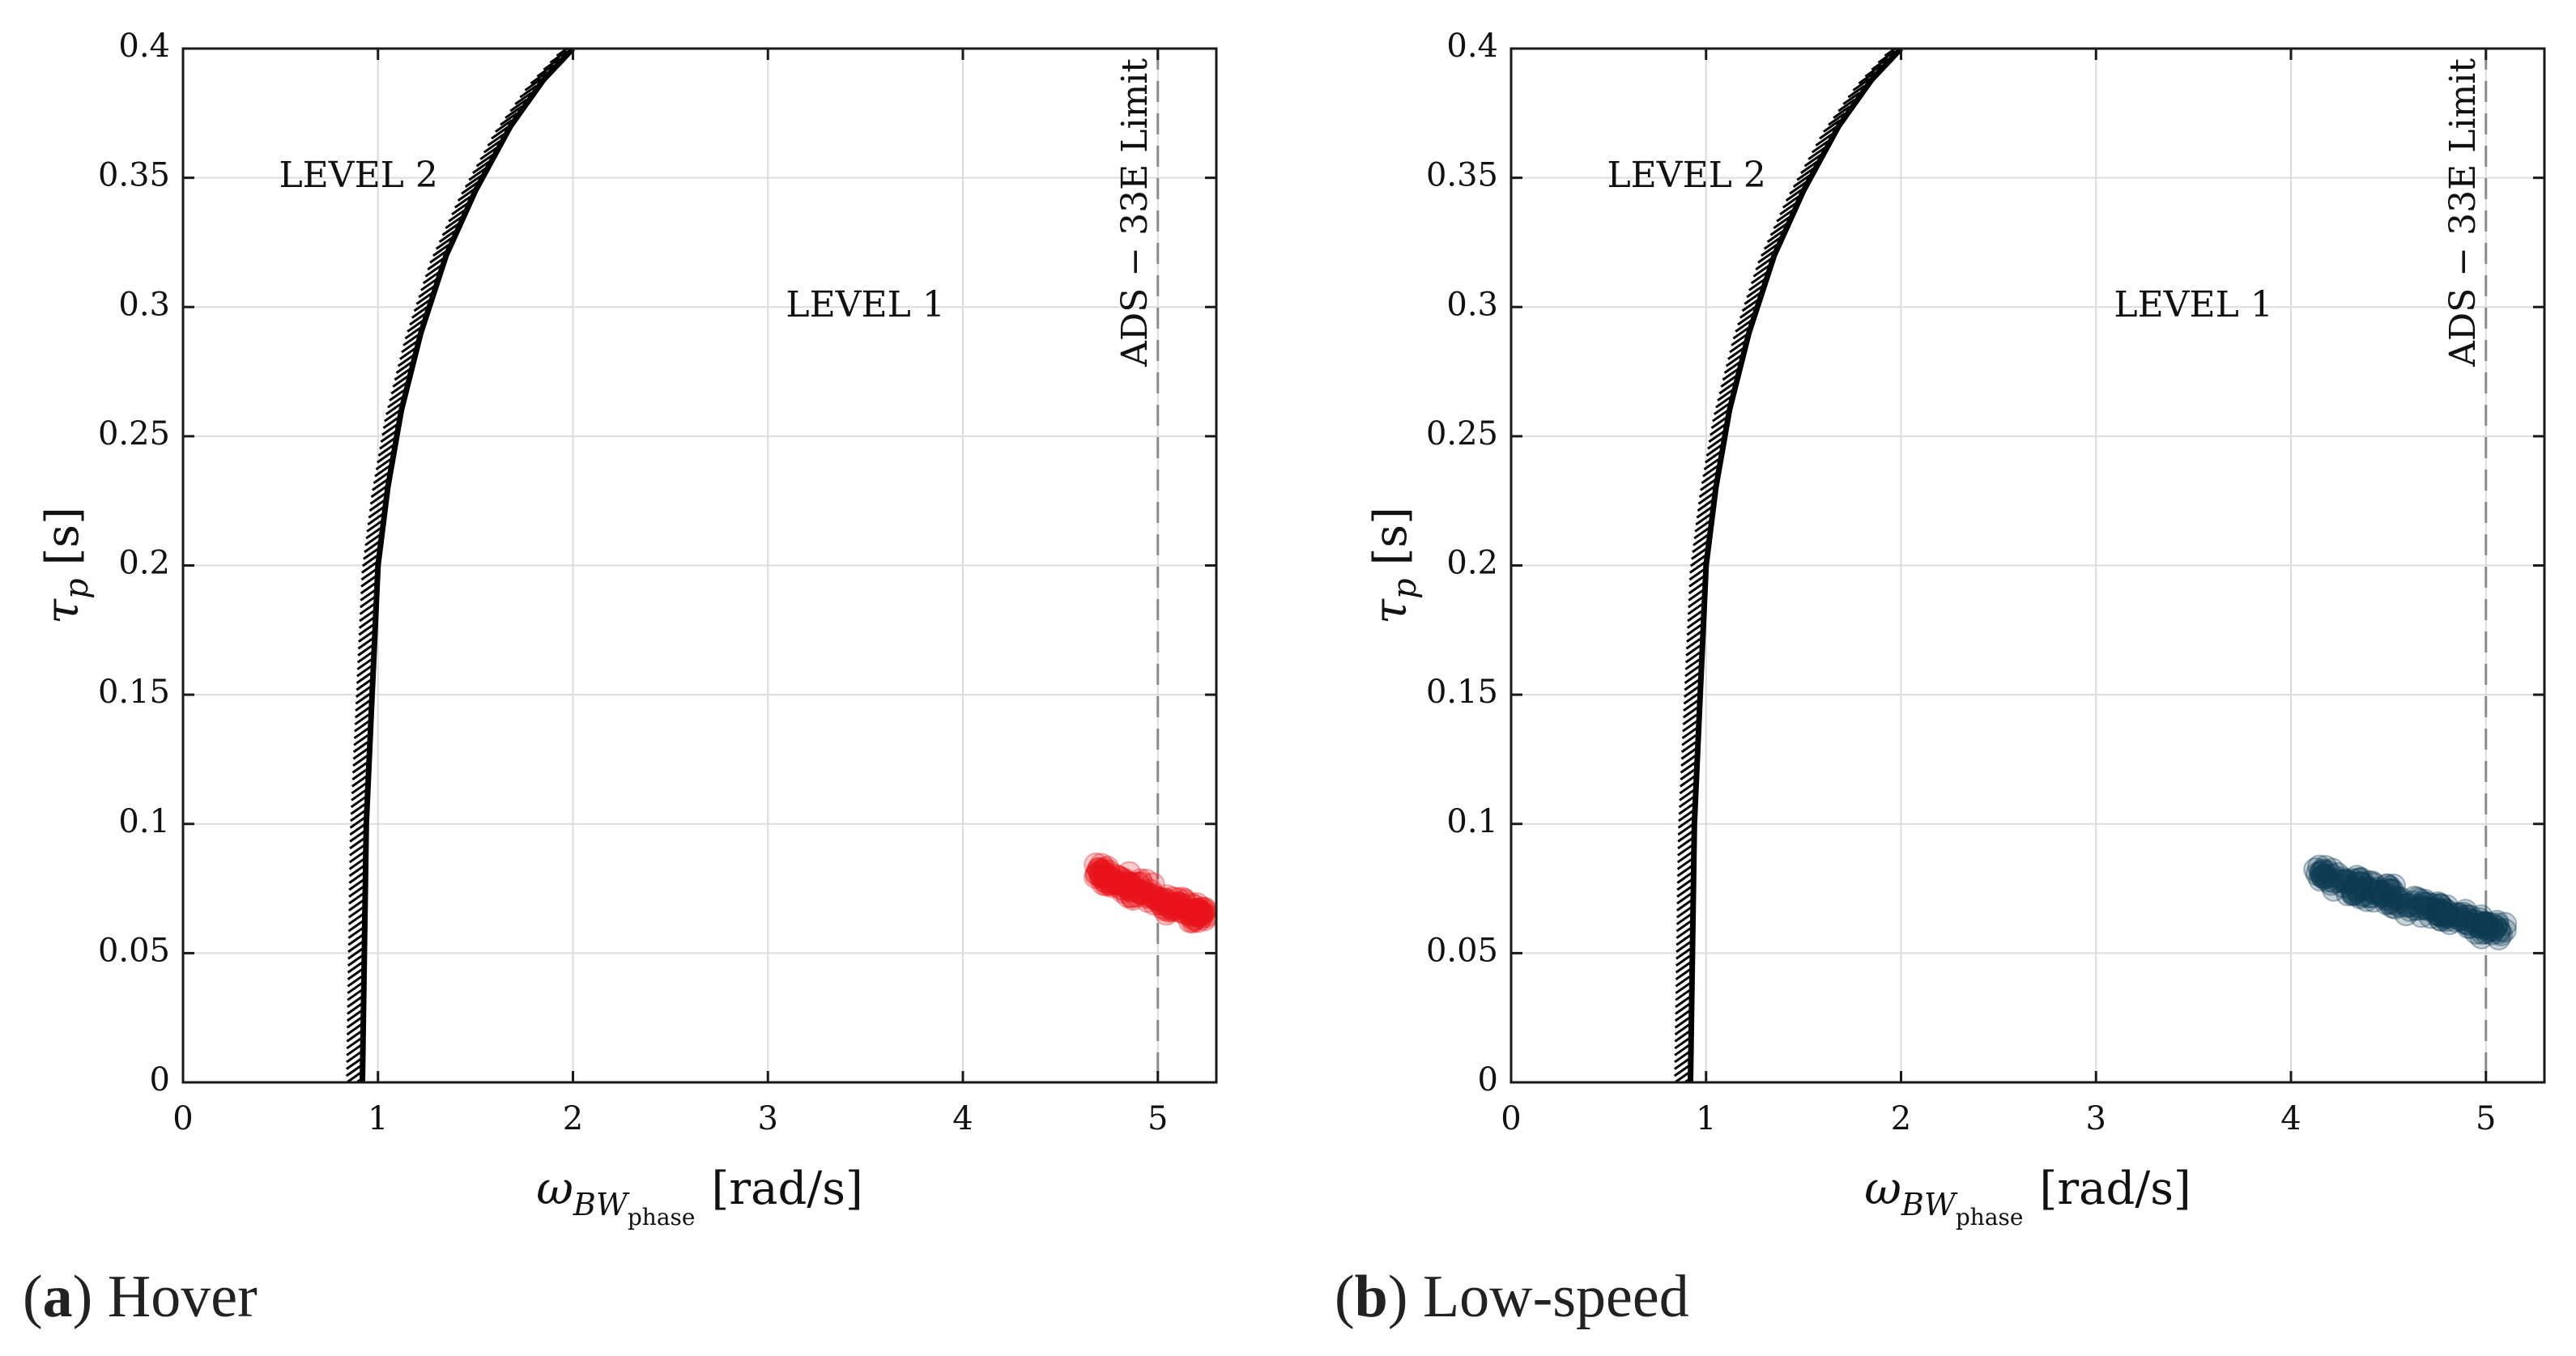 The image size is (2576, 1356). I want to click on y-tick-label: 0.15, so click(134, 692).